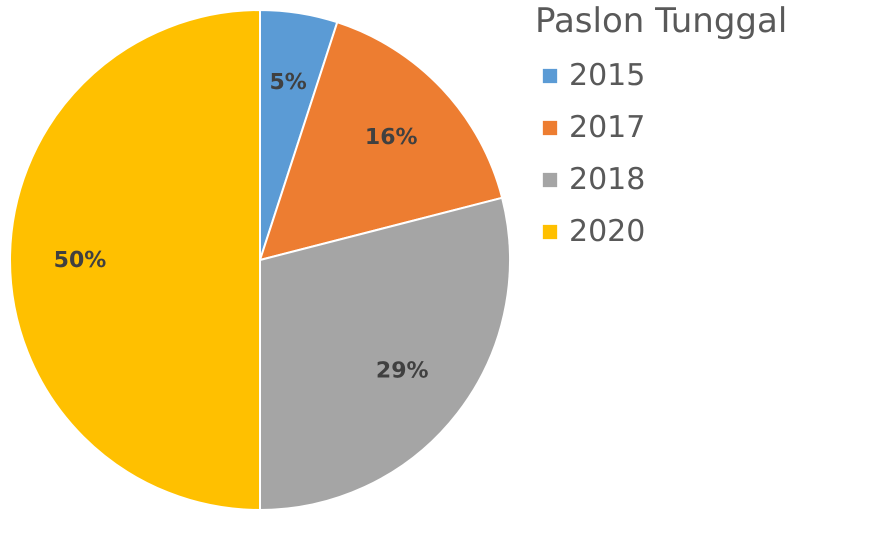 Image resolution: width=871 pixels, height=539 pixels. What do you see at coordinates (607, 127) in the screenshot?
I see `legend-label: 2017` at bounding box center [607, 127].